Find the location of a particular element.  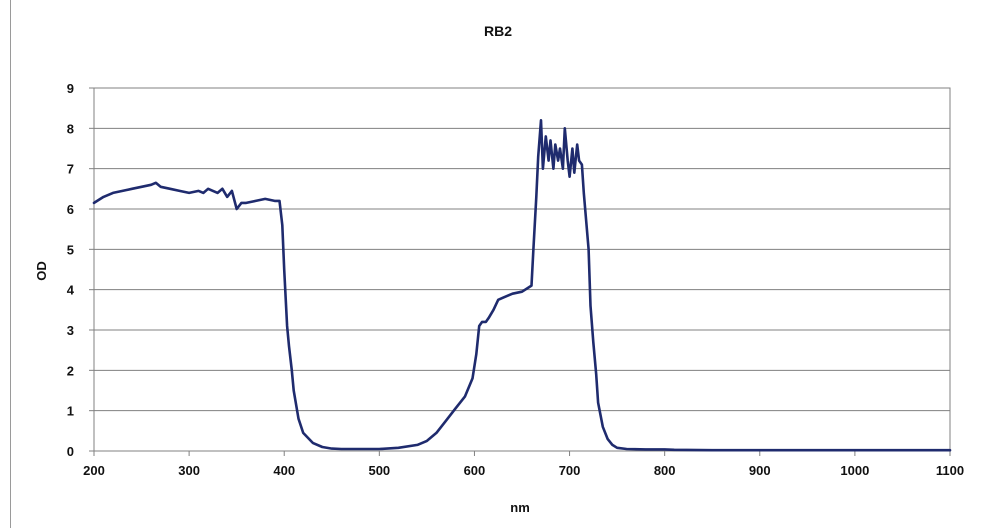

y-tick-label: 8 is located at coordinates (70, 128).